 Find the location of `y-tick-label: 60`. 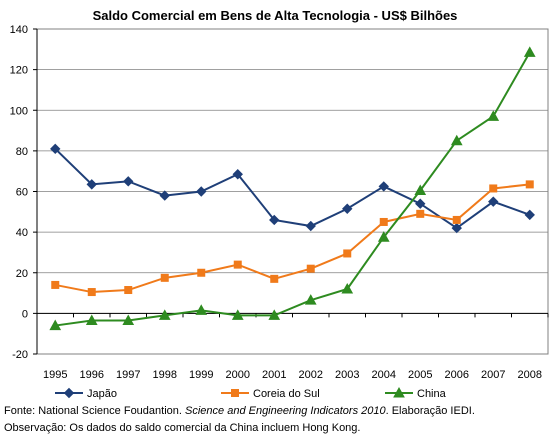

y-tick-label: 60 is located at coordinates (22, 193).